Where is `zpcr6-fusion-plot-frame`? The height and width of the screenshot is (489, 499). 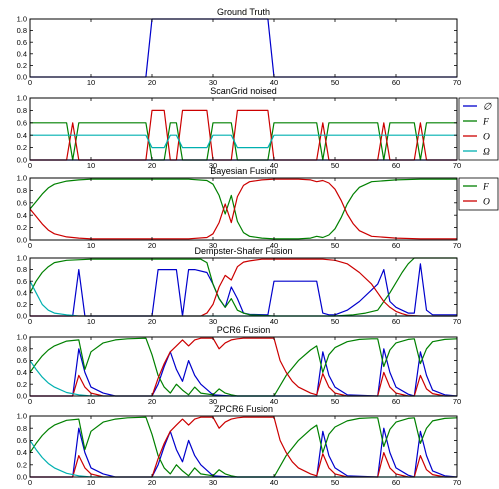 zpcr6-fusion-plot-frame is located at coordinates (243, 446).